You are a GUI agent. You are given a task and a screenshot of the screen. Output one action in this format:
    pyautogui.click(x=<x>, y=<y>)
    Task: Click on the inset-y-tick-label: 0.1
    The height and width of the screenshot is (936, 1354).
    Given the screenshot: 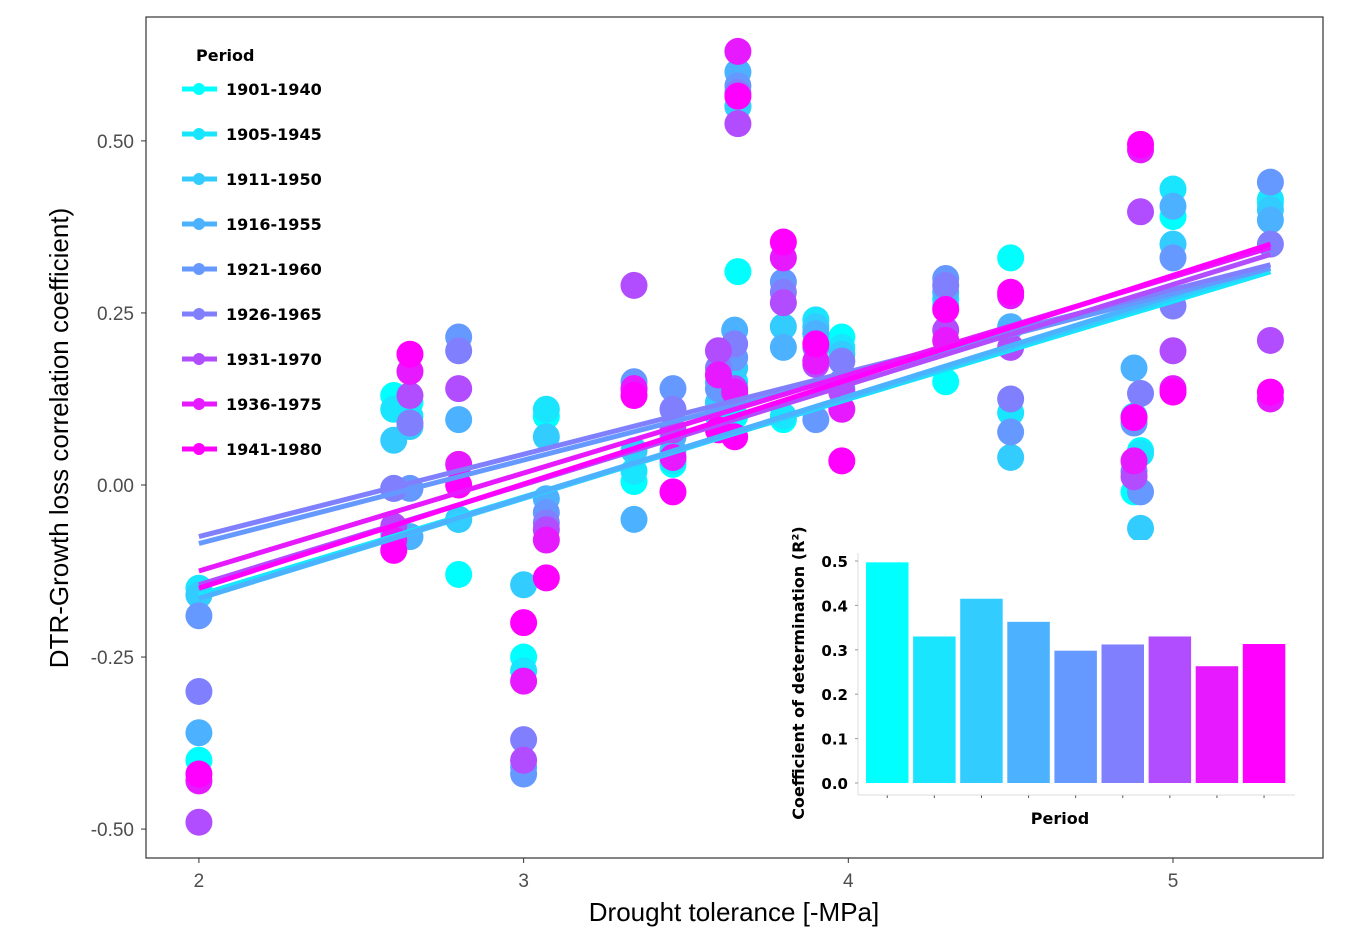 What is the action you would take?
    pyautogui.click(x=834, y=740)
    